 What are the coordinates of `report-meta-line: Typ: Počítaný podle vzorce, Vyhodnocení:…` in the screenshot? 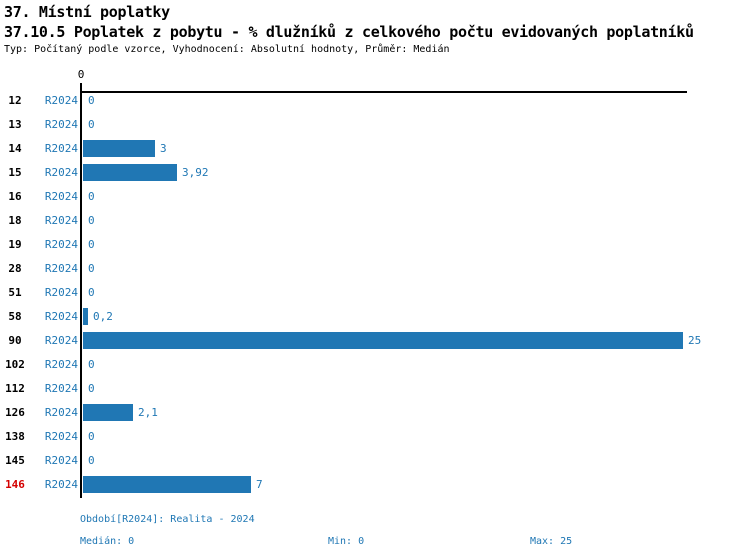 It's located at (227, 49).